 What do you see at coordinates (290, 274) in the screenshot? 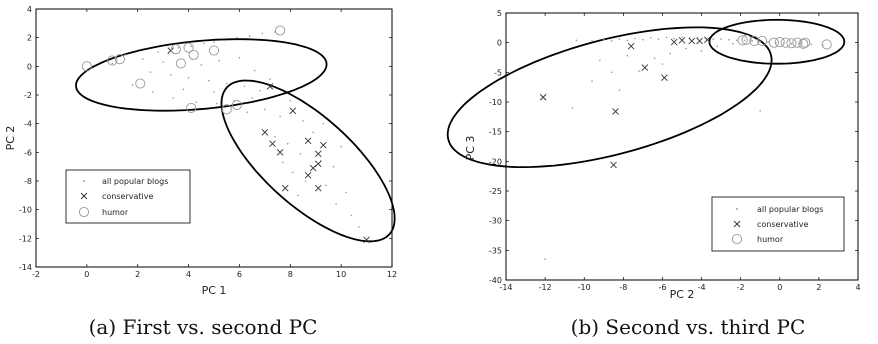
I see `x-tick-label: 8` at bounding box center [290, 274].